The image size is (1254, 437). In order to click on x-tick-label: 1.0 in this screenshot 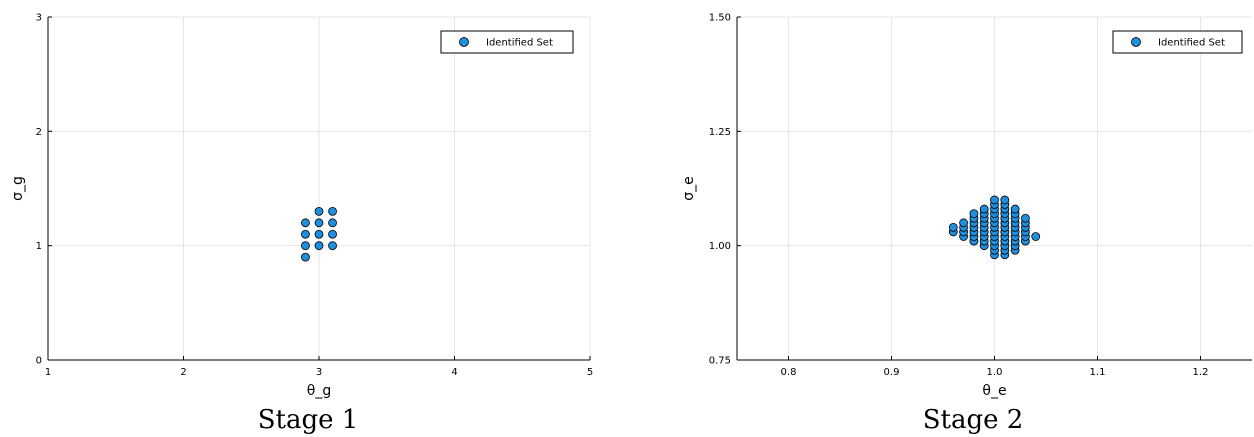, I will do `click(995, 372)`.